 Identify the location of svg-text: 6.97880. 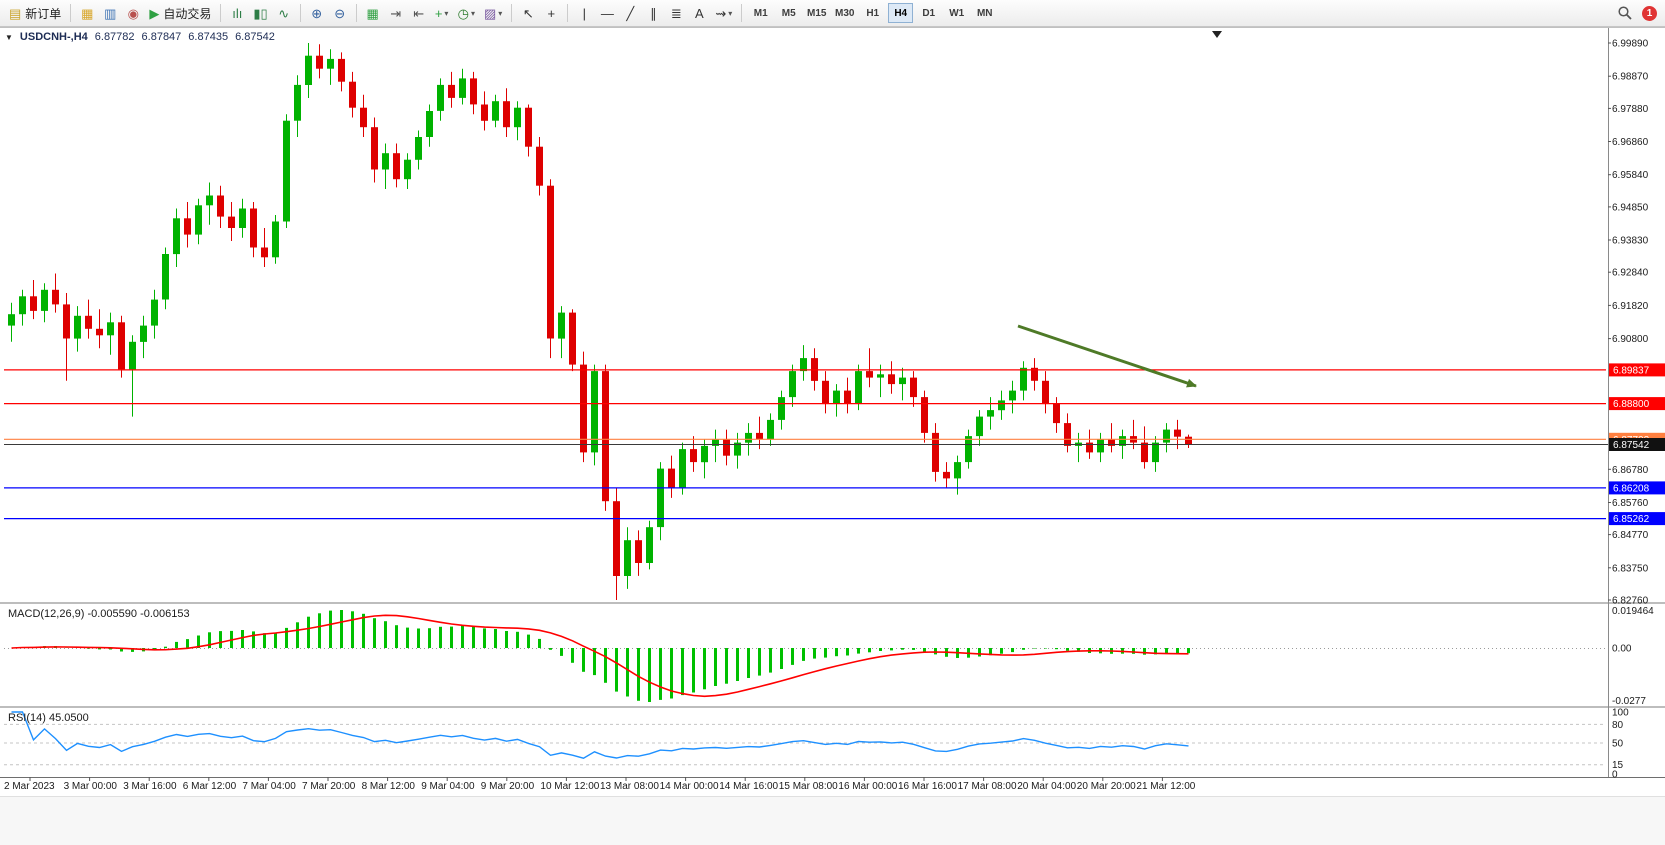
(1630, 109).